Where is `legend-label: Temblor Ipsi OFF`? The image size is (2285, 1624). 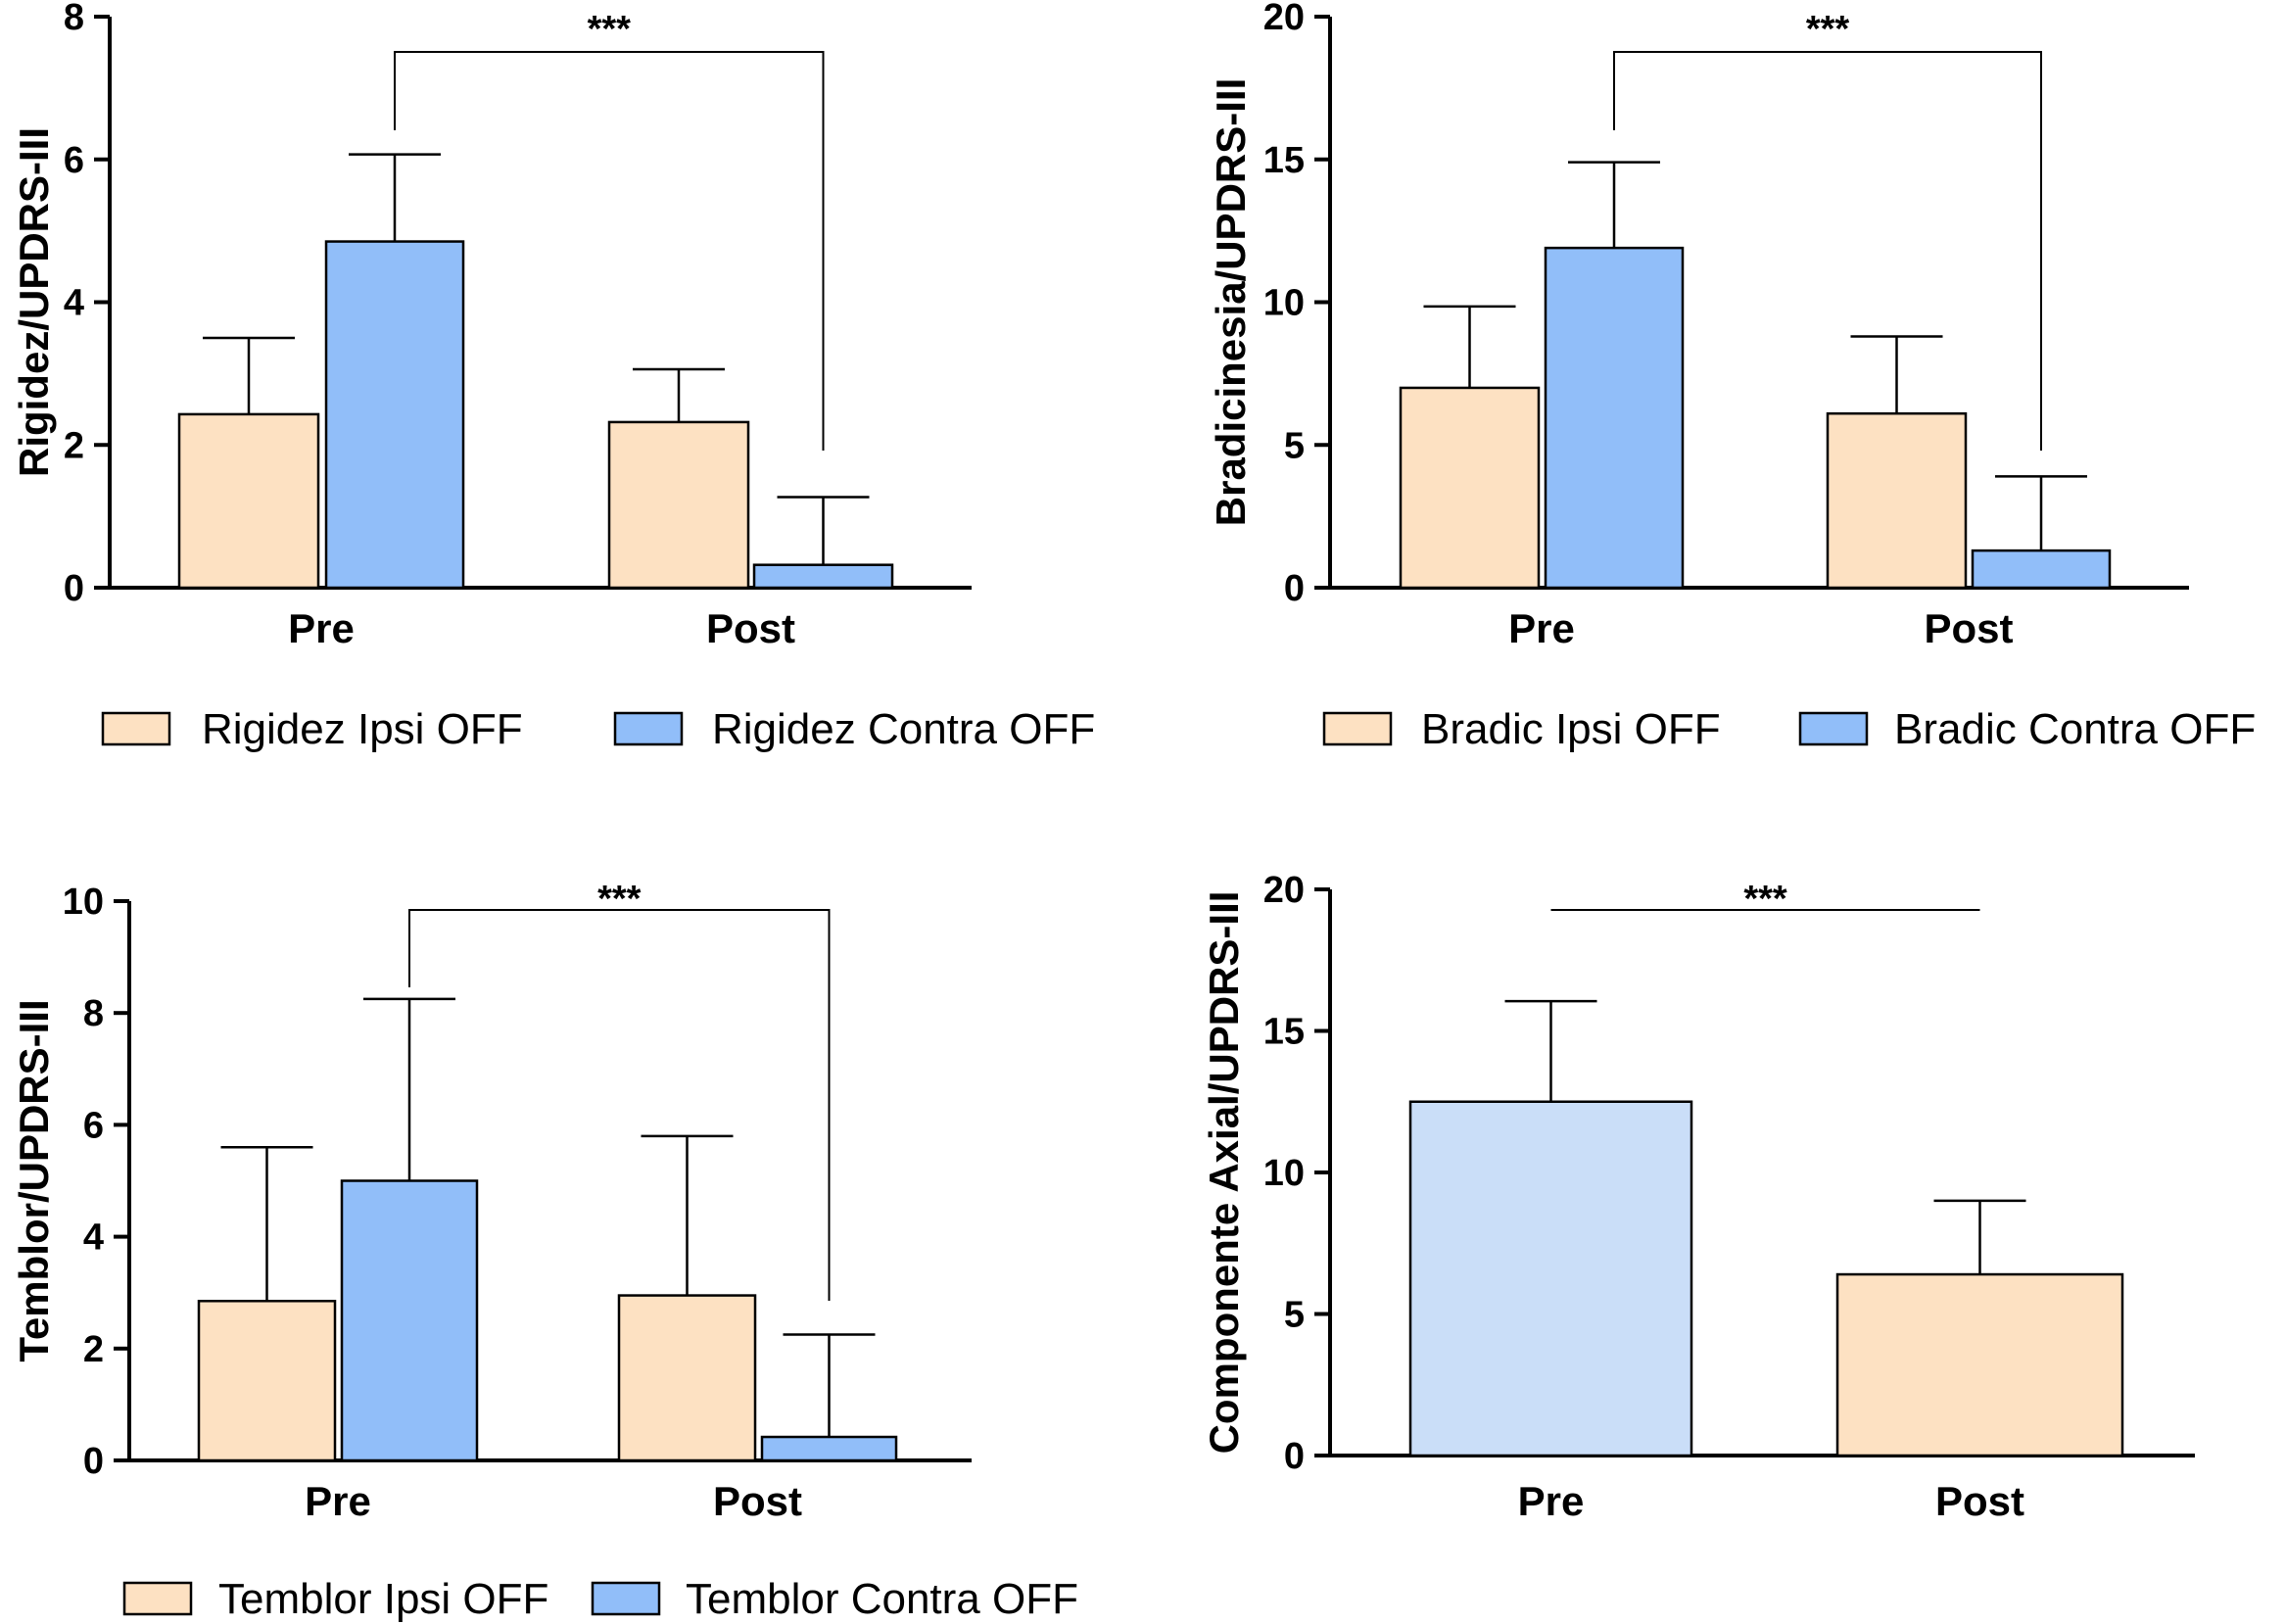
legend-label: Temblor Ipsi OFF is located at coordinates (383, 1599).